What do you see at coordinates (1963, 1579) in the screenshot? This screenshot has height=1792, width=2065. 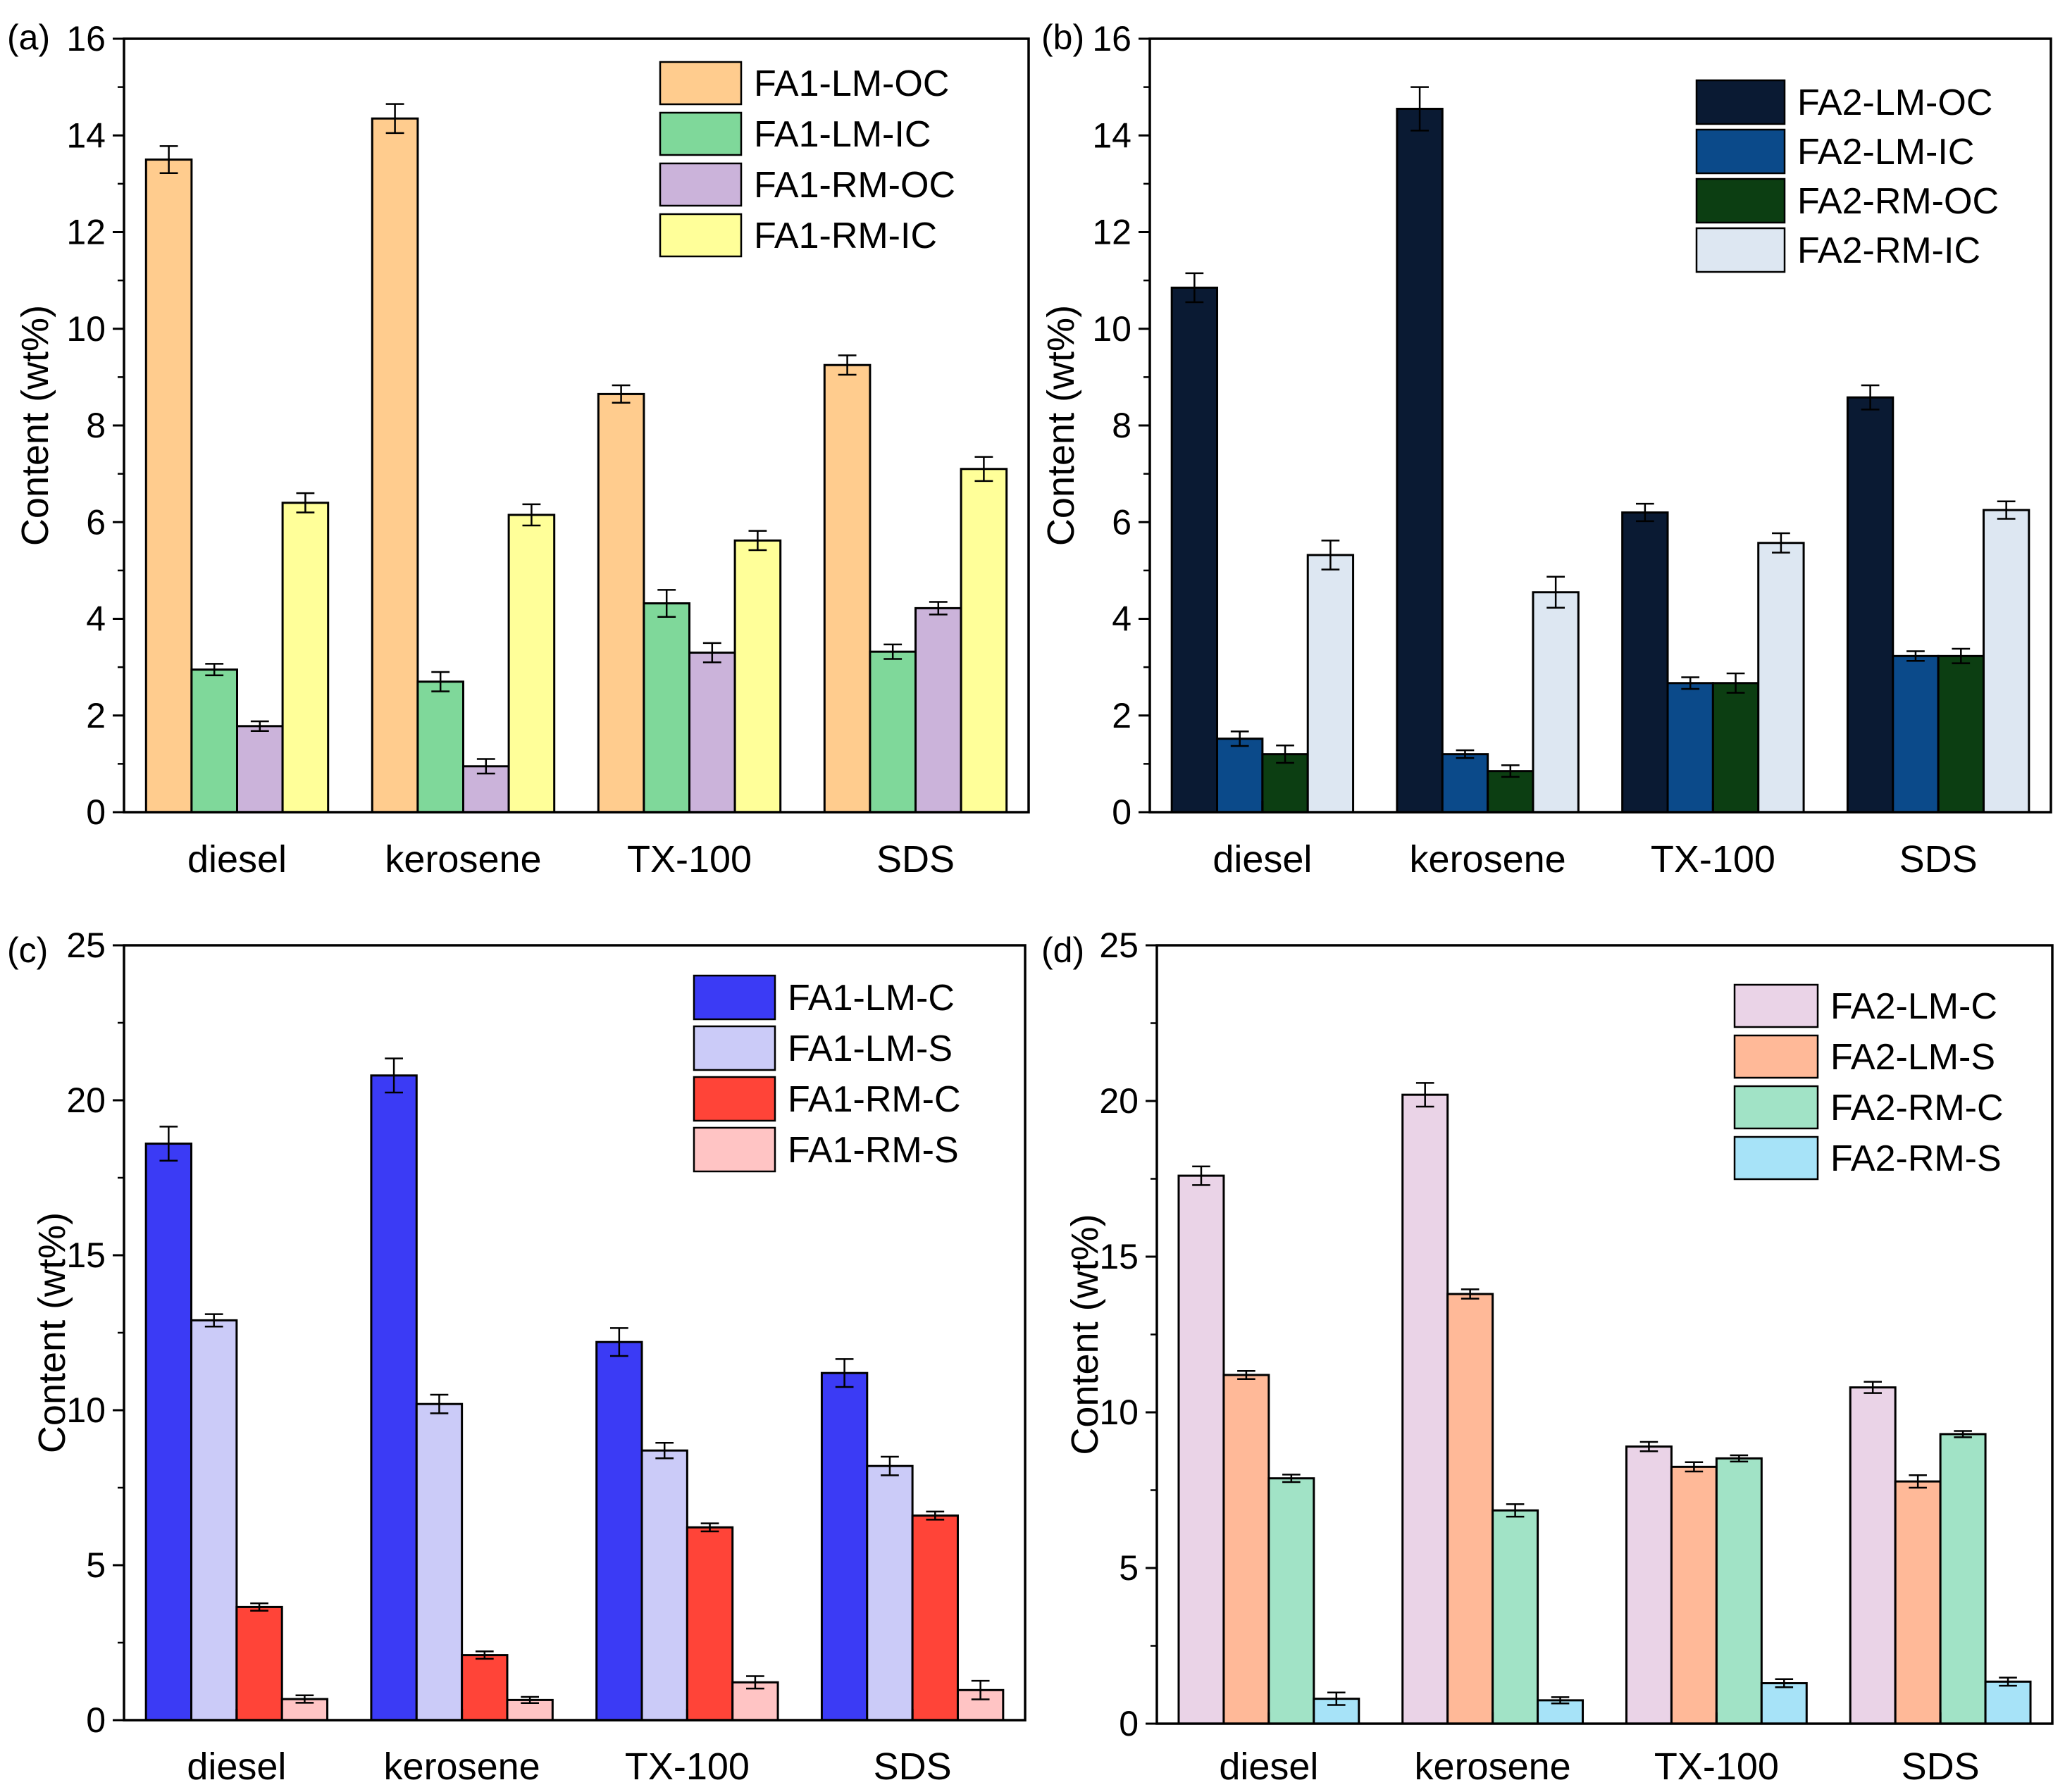 I see `bar-d-FA2-RM-C-SDS` at bounding box center [1963, 1579].